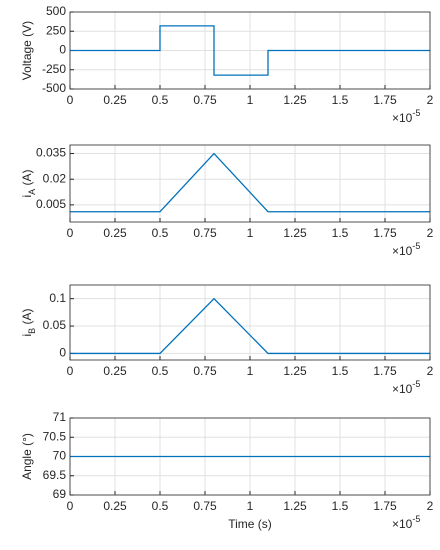  I want to click on y-tick-label: 250, so click(56, 30).